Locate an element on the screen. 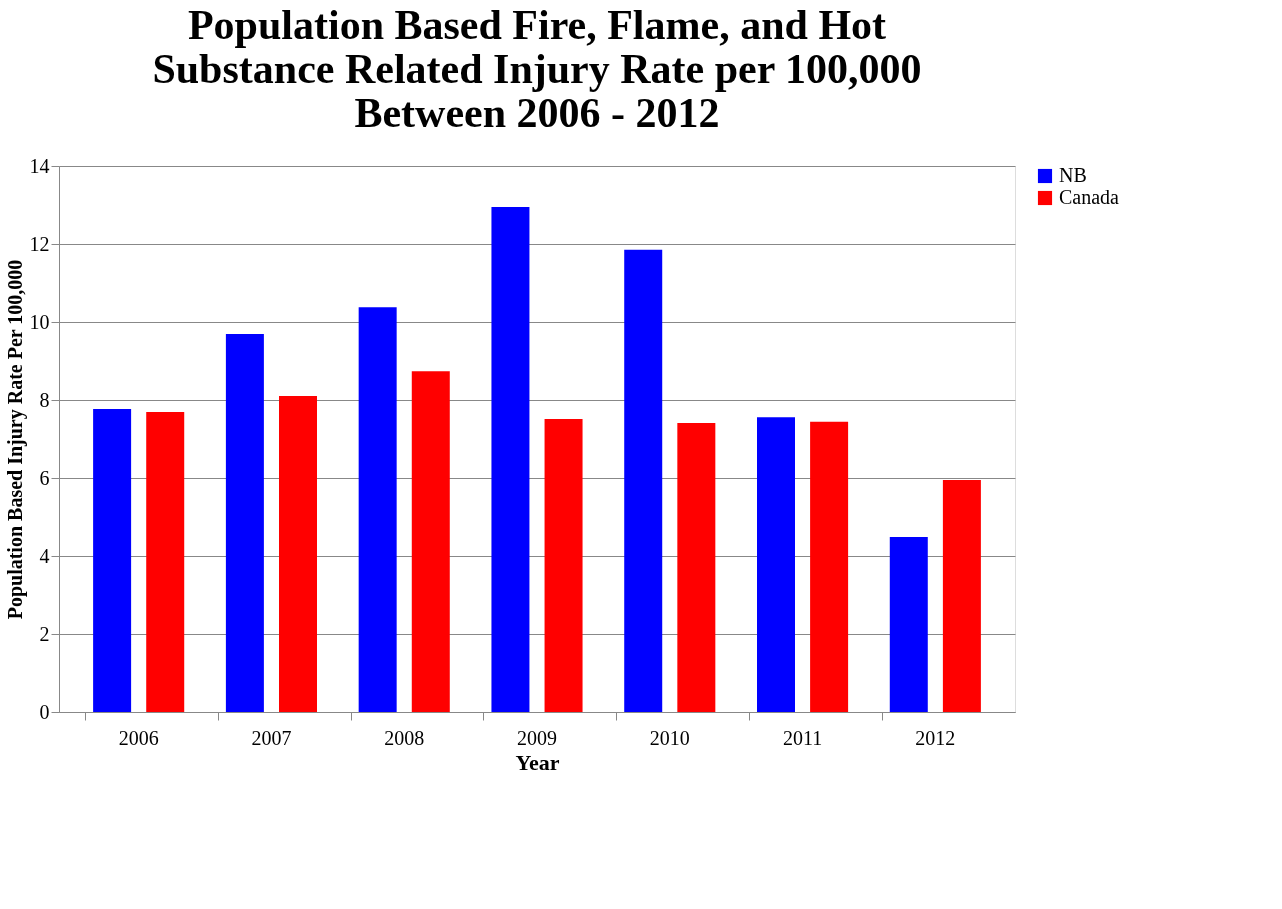  x-tick-label: 2008 is located at coordinates (404, 737).